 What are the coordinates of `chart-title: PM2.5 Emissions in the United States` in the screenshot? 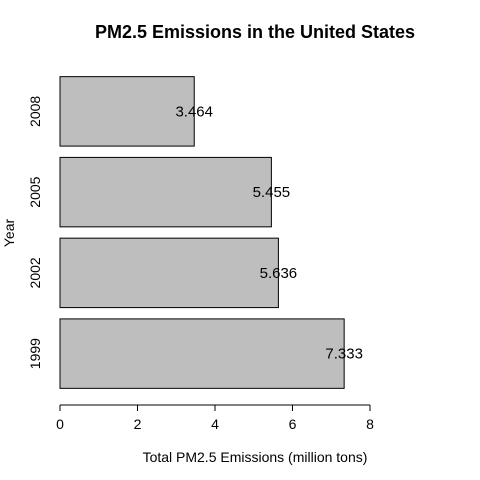 It's located at (255, 32).